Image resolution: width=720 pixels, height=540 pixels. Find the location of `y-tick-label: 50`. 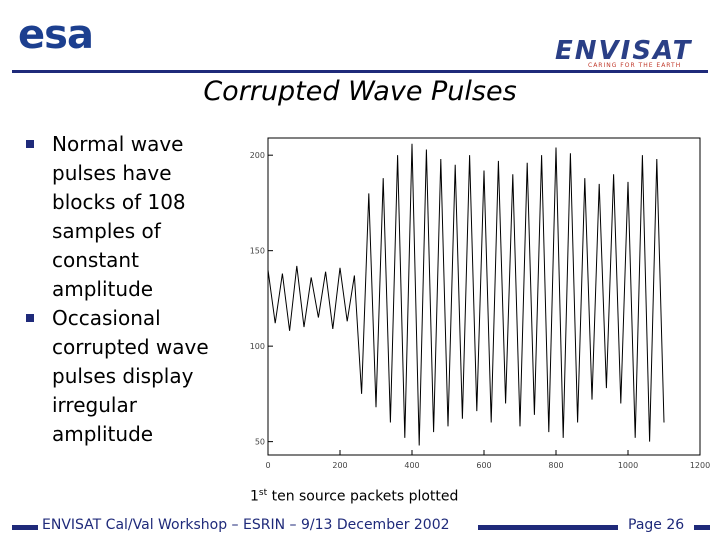

y-tick-label: 50 is located at coordinates (260, 442).